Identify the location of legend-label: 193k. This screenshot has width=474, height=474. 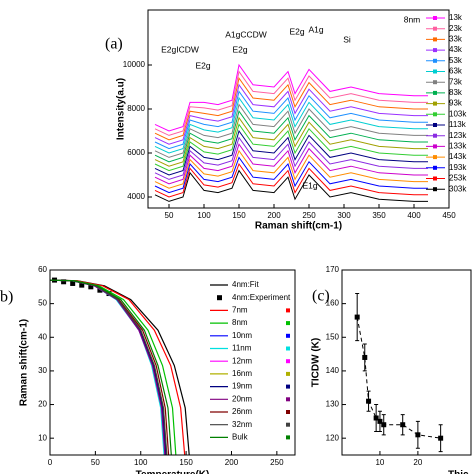
(458, 167).